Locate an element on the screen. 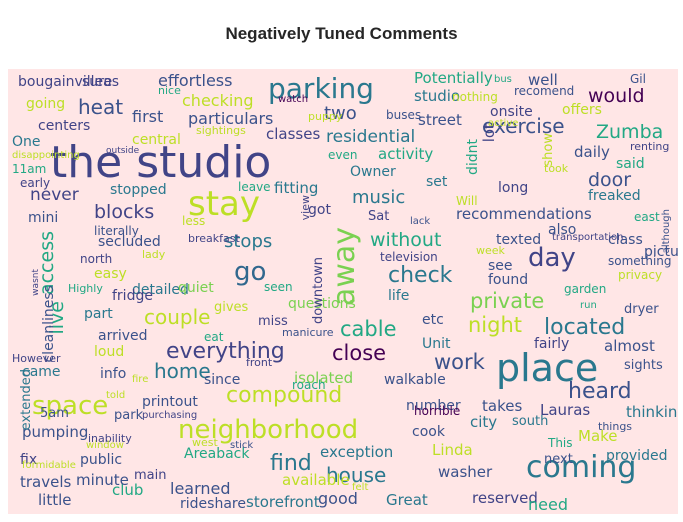 The width and height of the screenshot is (683, 522). cloud-word: However is located at coordinates (36, 358).